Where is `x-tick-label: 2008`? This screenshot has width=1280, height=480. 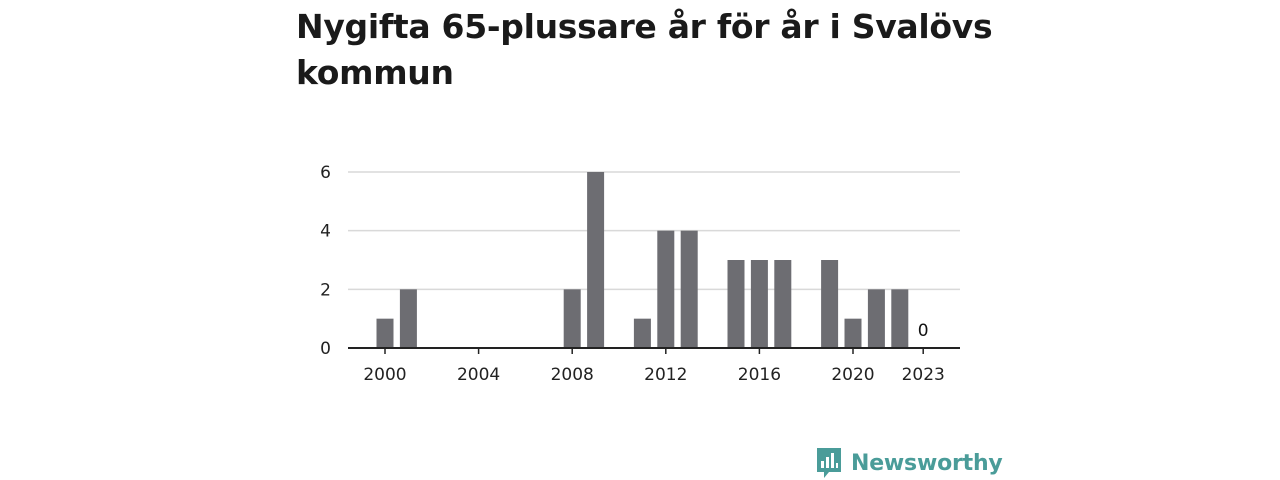 x-tick-label: 2008 is located at coordinates (572, 375).